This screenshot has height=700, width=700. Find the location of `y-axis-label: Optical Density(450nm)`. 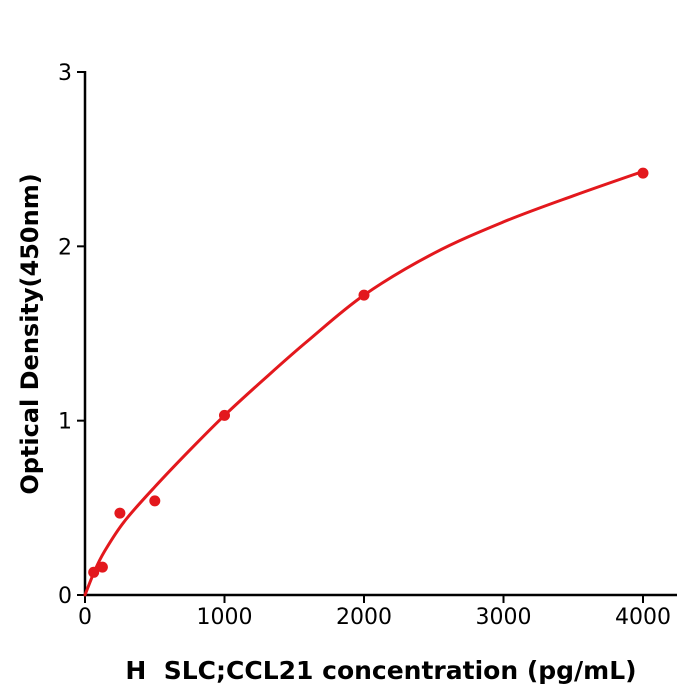

y-axis-label: Optical Density(450nm) is located at coordinates (30, 333).